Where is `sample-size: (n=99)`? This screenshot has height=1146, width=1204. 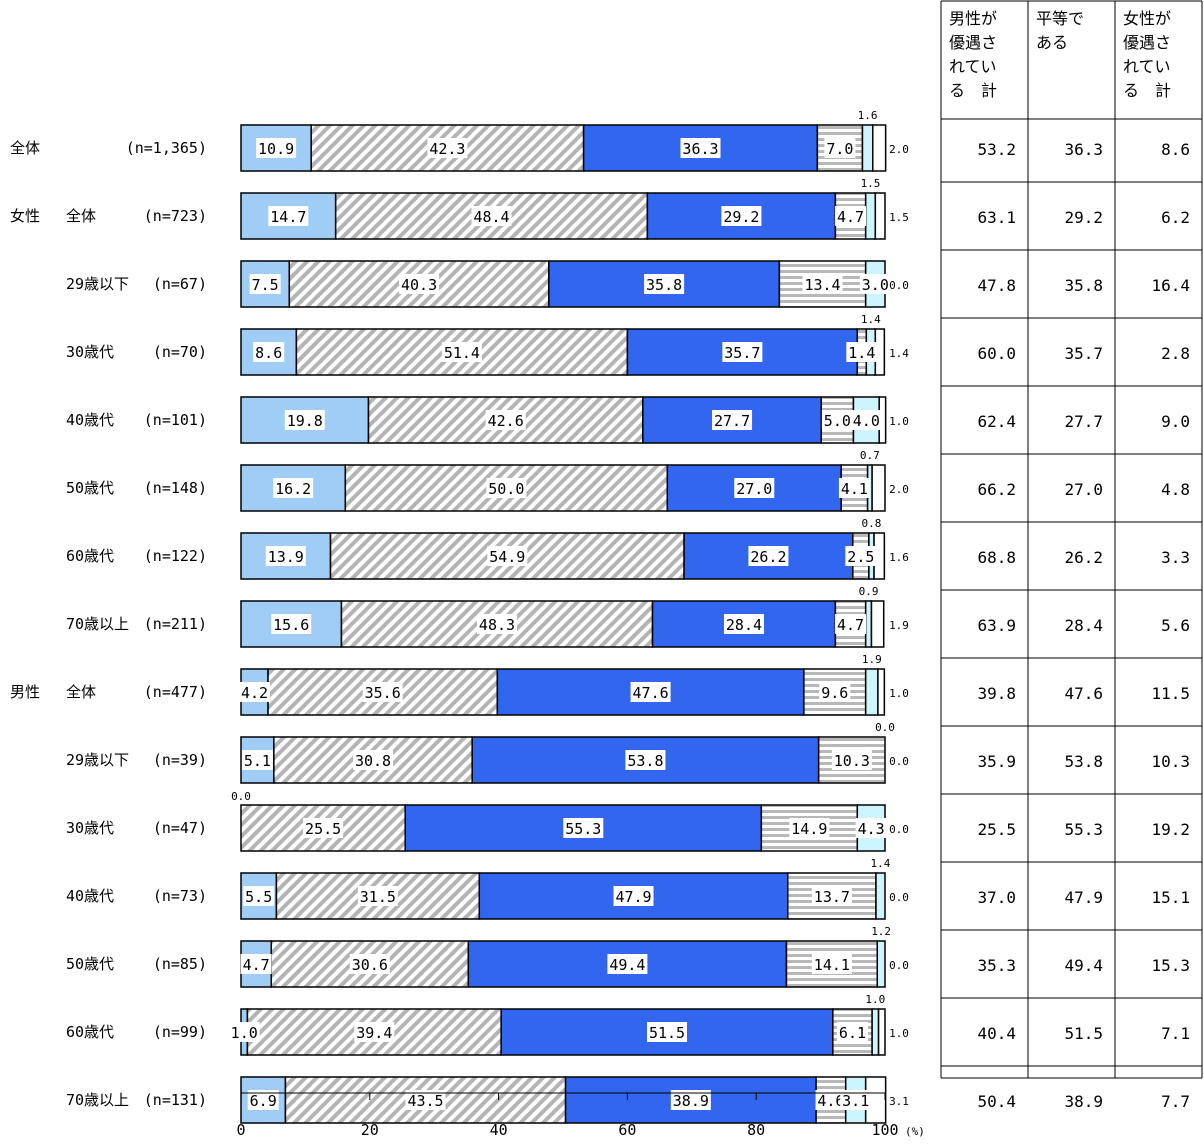 sample-size: (n=99) is located at coordinates (180, 1032).